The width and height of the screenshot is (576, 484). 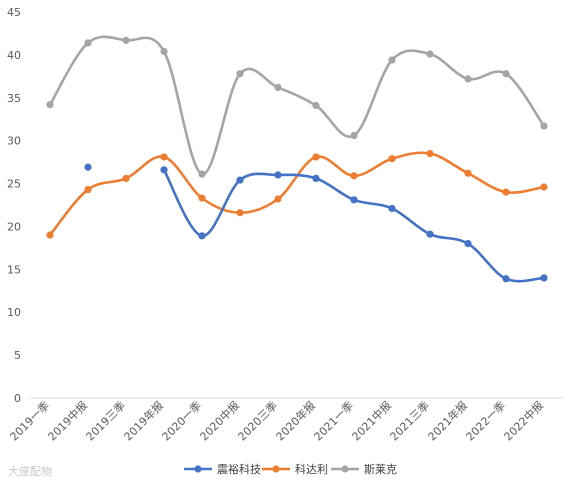 What do you see at coordinates (14, 184) in the screenshot?
I see `y-tick-label: 25` at bounding box center [14, 184].